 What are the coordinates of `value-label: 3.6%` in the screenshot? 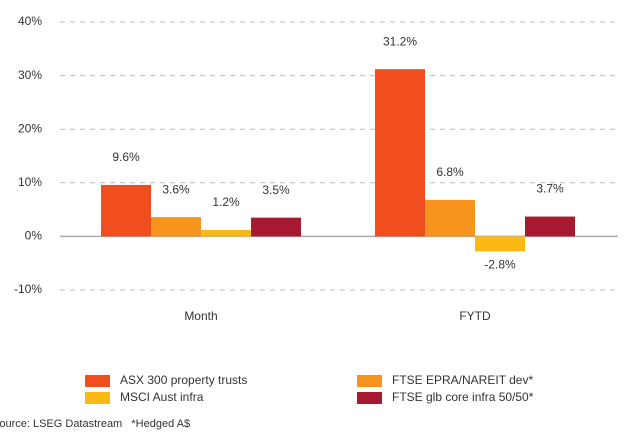 It's located at (176, 189).